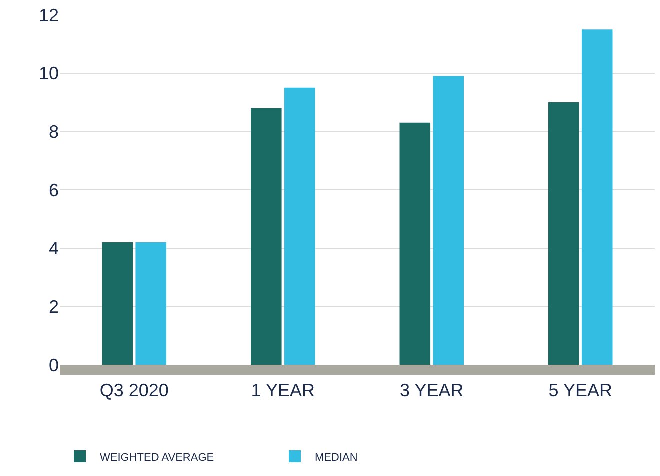  Describe the element at coordinates (134, 390) in the screenshot. I see `x-tick-label: Q3 2020` at that location.